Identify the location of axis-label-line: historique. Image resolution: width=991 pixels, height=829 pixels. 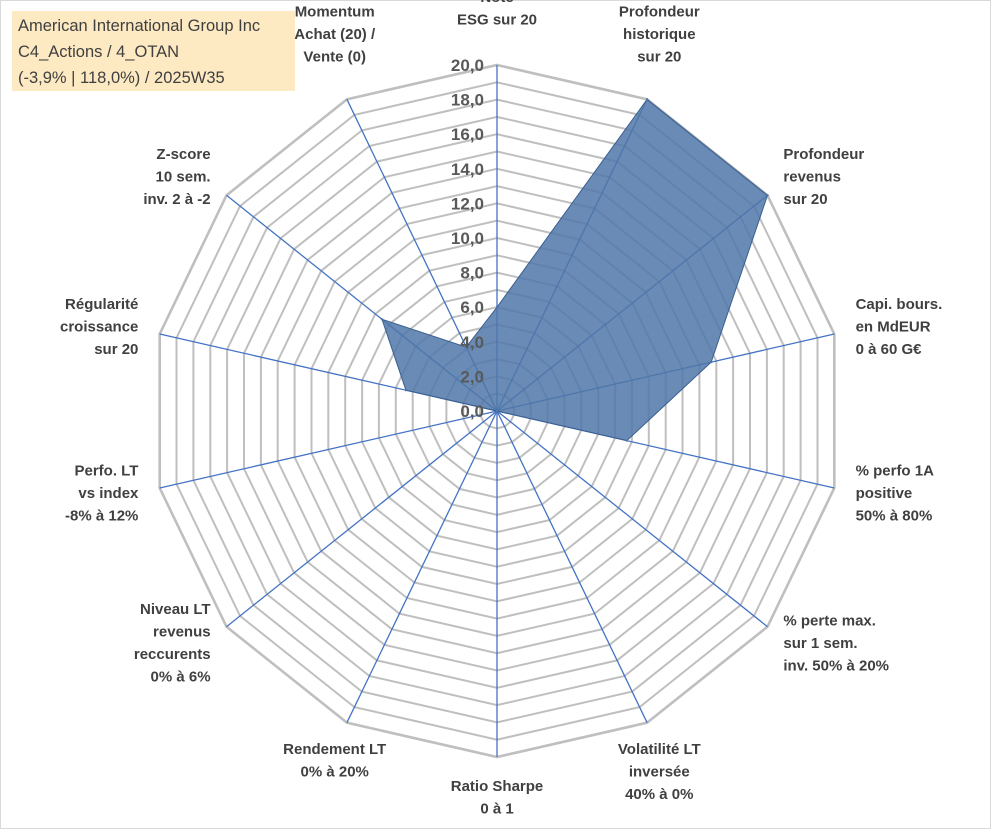
(659, 34).